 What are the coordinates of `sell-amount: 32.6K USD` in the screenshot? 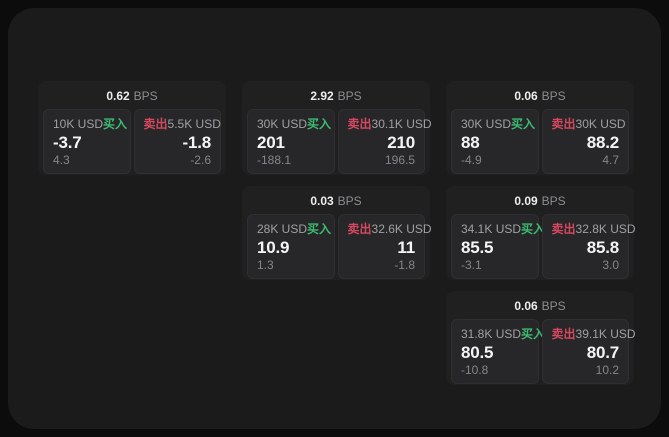 It's located at (401, 229).